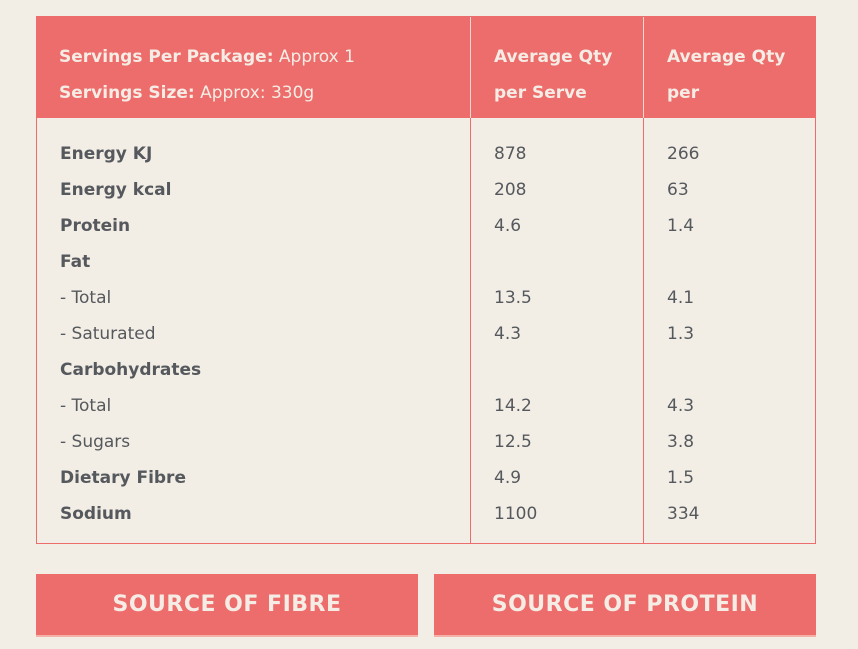  Describe the element at coordinates (681, 226) in the screenshot. I see `per-value: 1.4` at that location.